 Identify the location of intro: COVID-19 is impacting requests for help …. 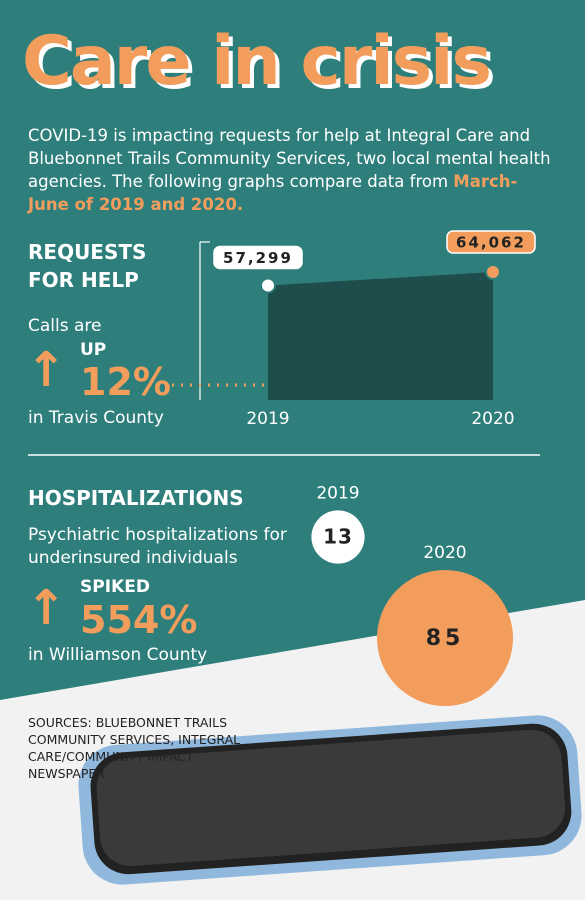
(293, 170).